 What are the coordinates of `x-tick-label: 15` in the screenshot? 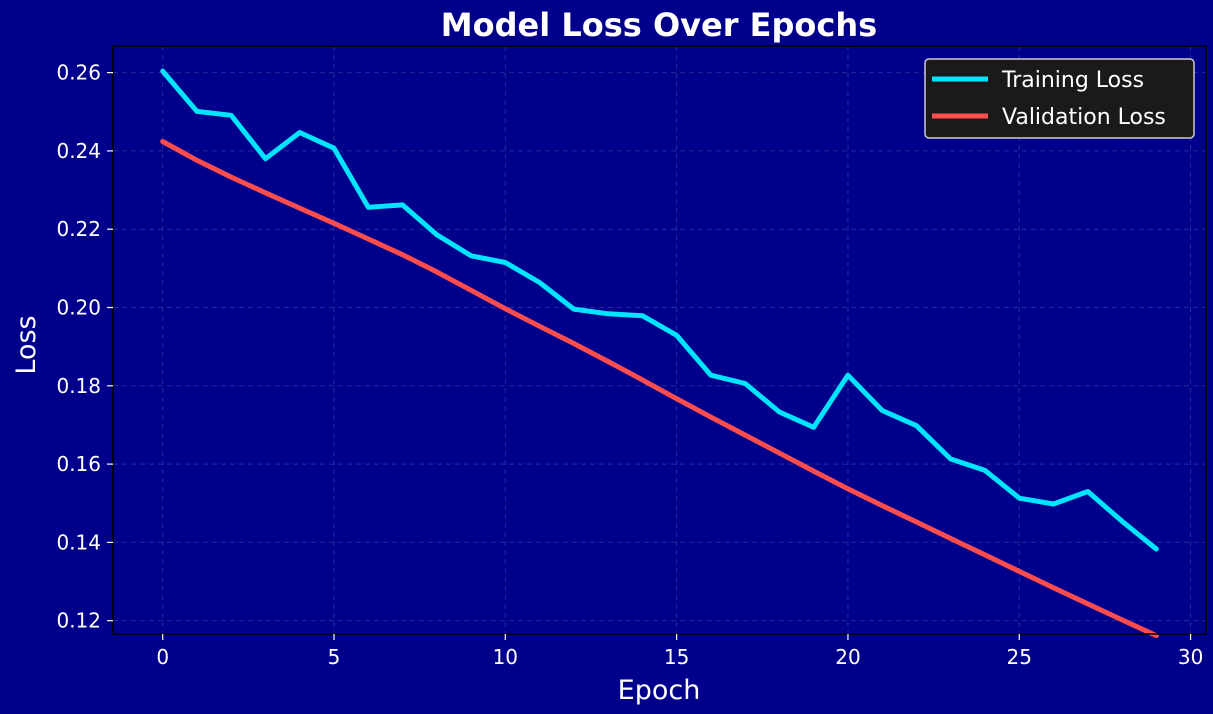 It's located at (676, 657).